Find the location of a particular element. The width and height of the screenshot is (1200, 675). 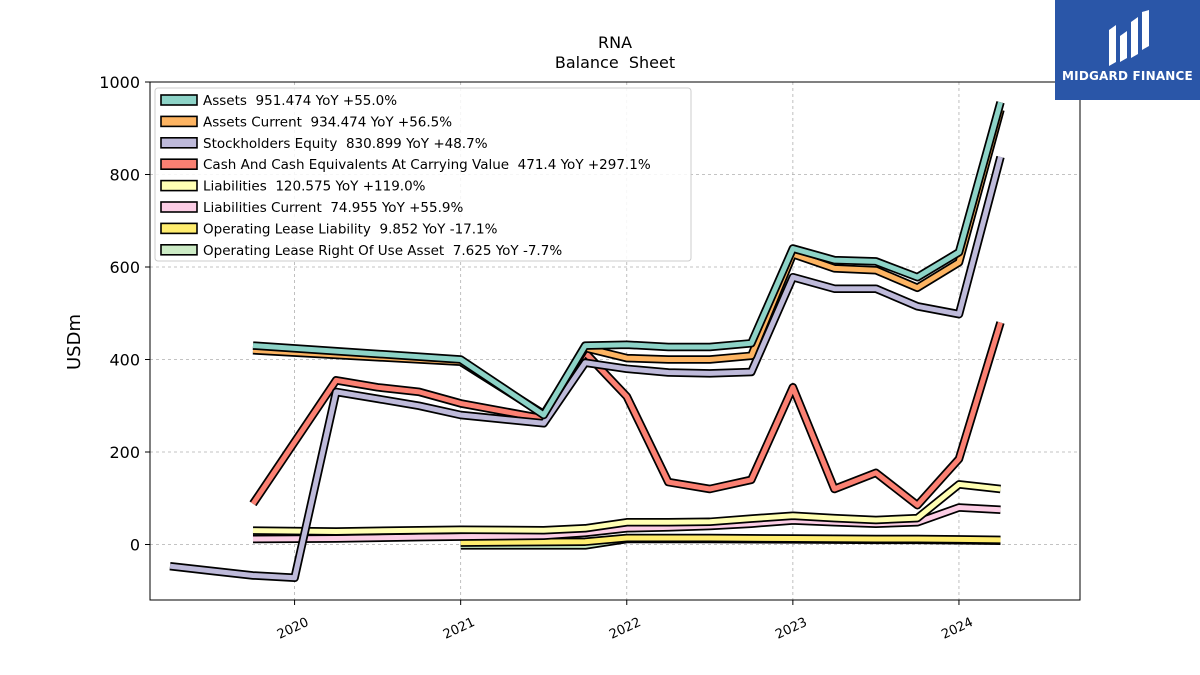

chart-title: RNA is located at coordinates (615, 42).